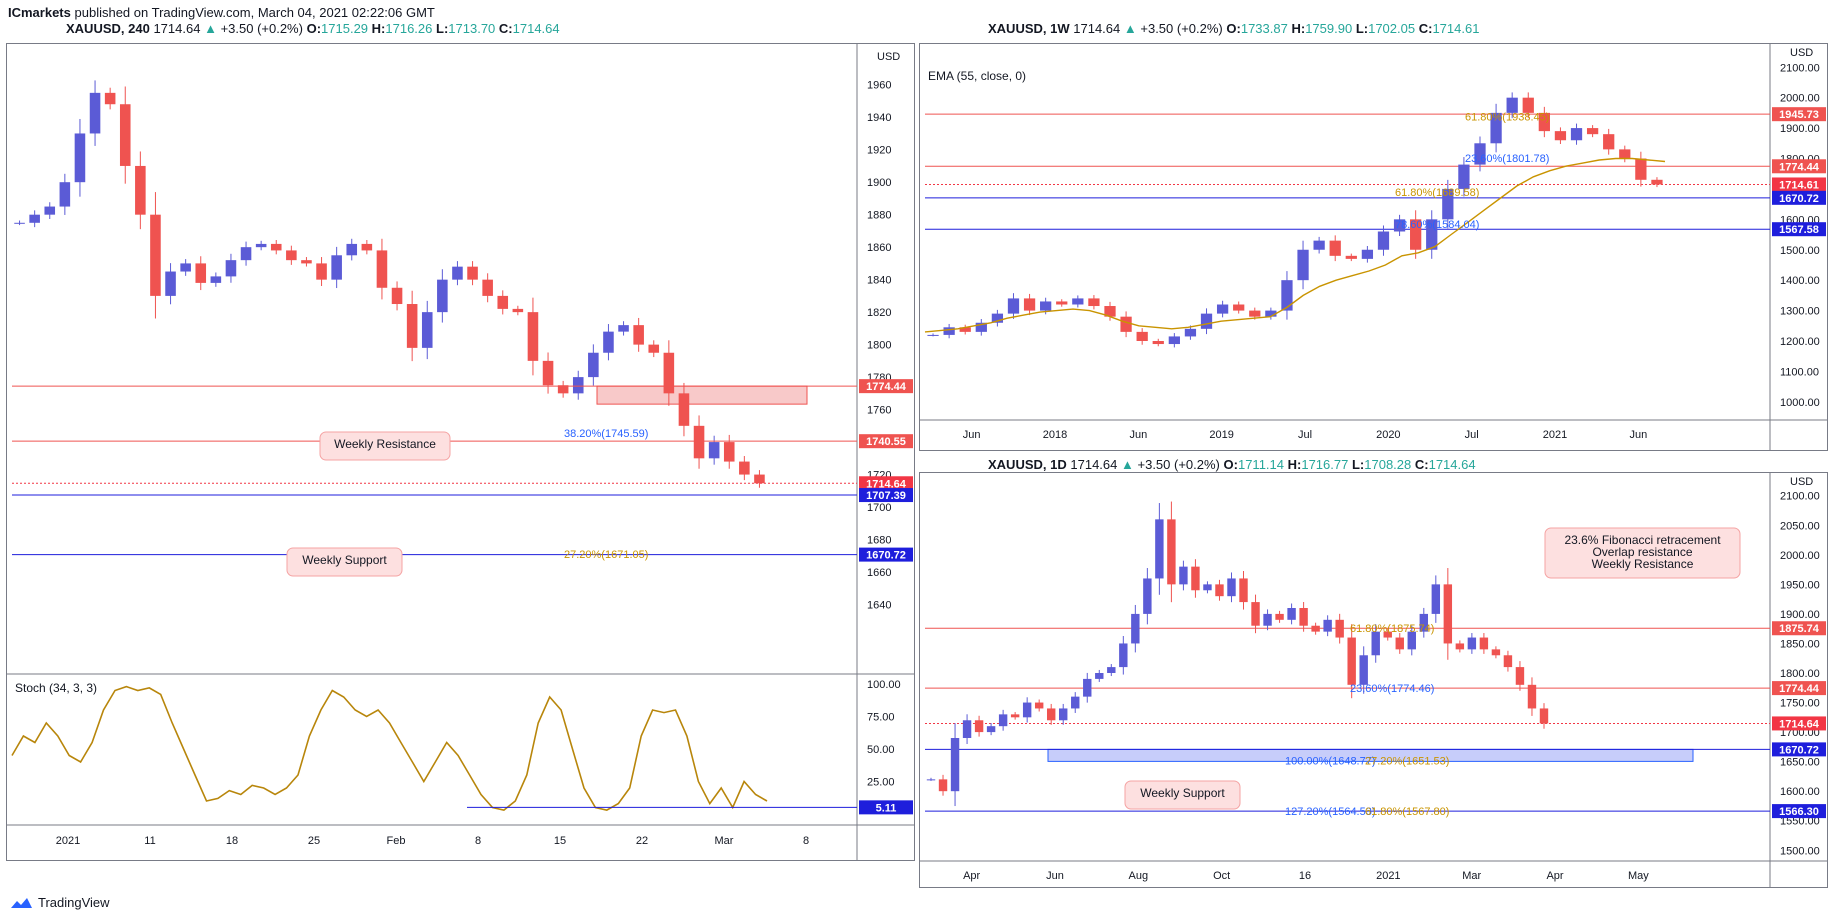 This screenshot has width=1833, height=924. I want to click on d1-resistance-callout-text: 23.6% Fibonacci retracement, so click(1642, 540).